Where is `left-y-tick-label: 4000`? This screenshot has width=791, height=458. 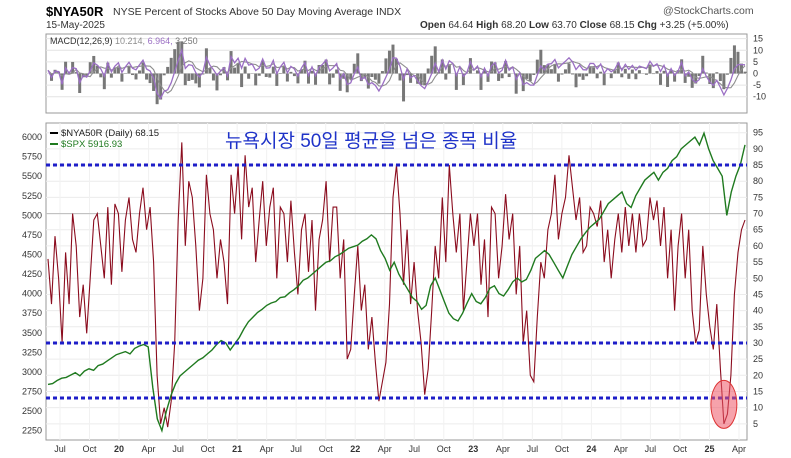 left-y-tick-label: 4000 is located at coordinates (32, 294).